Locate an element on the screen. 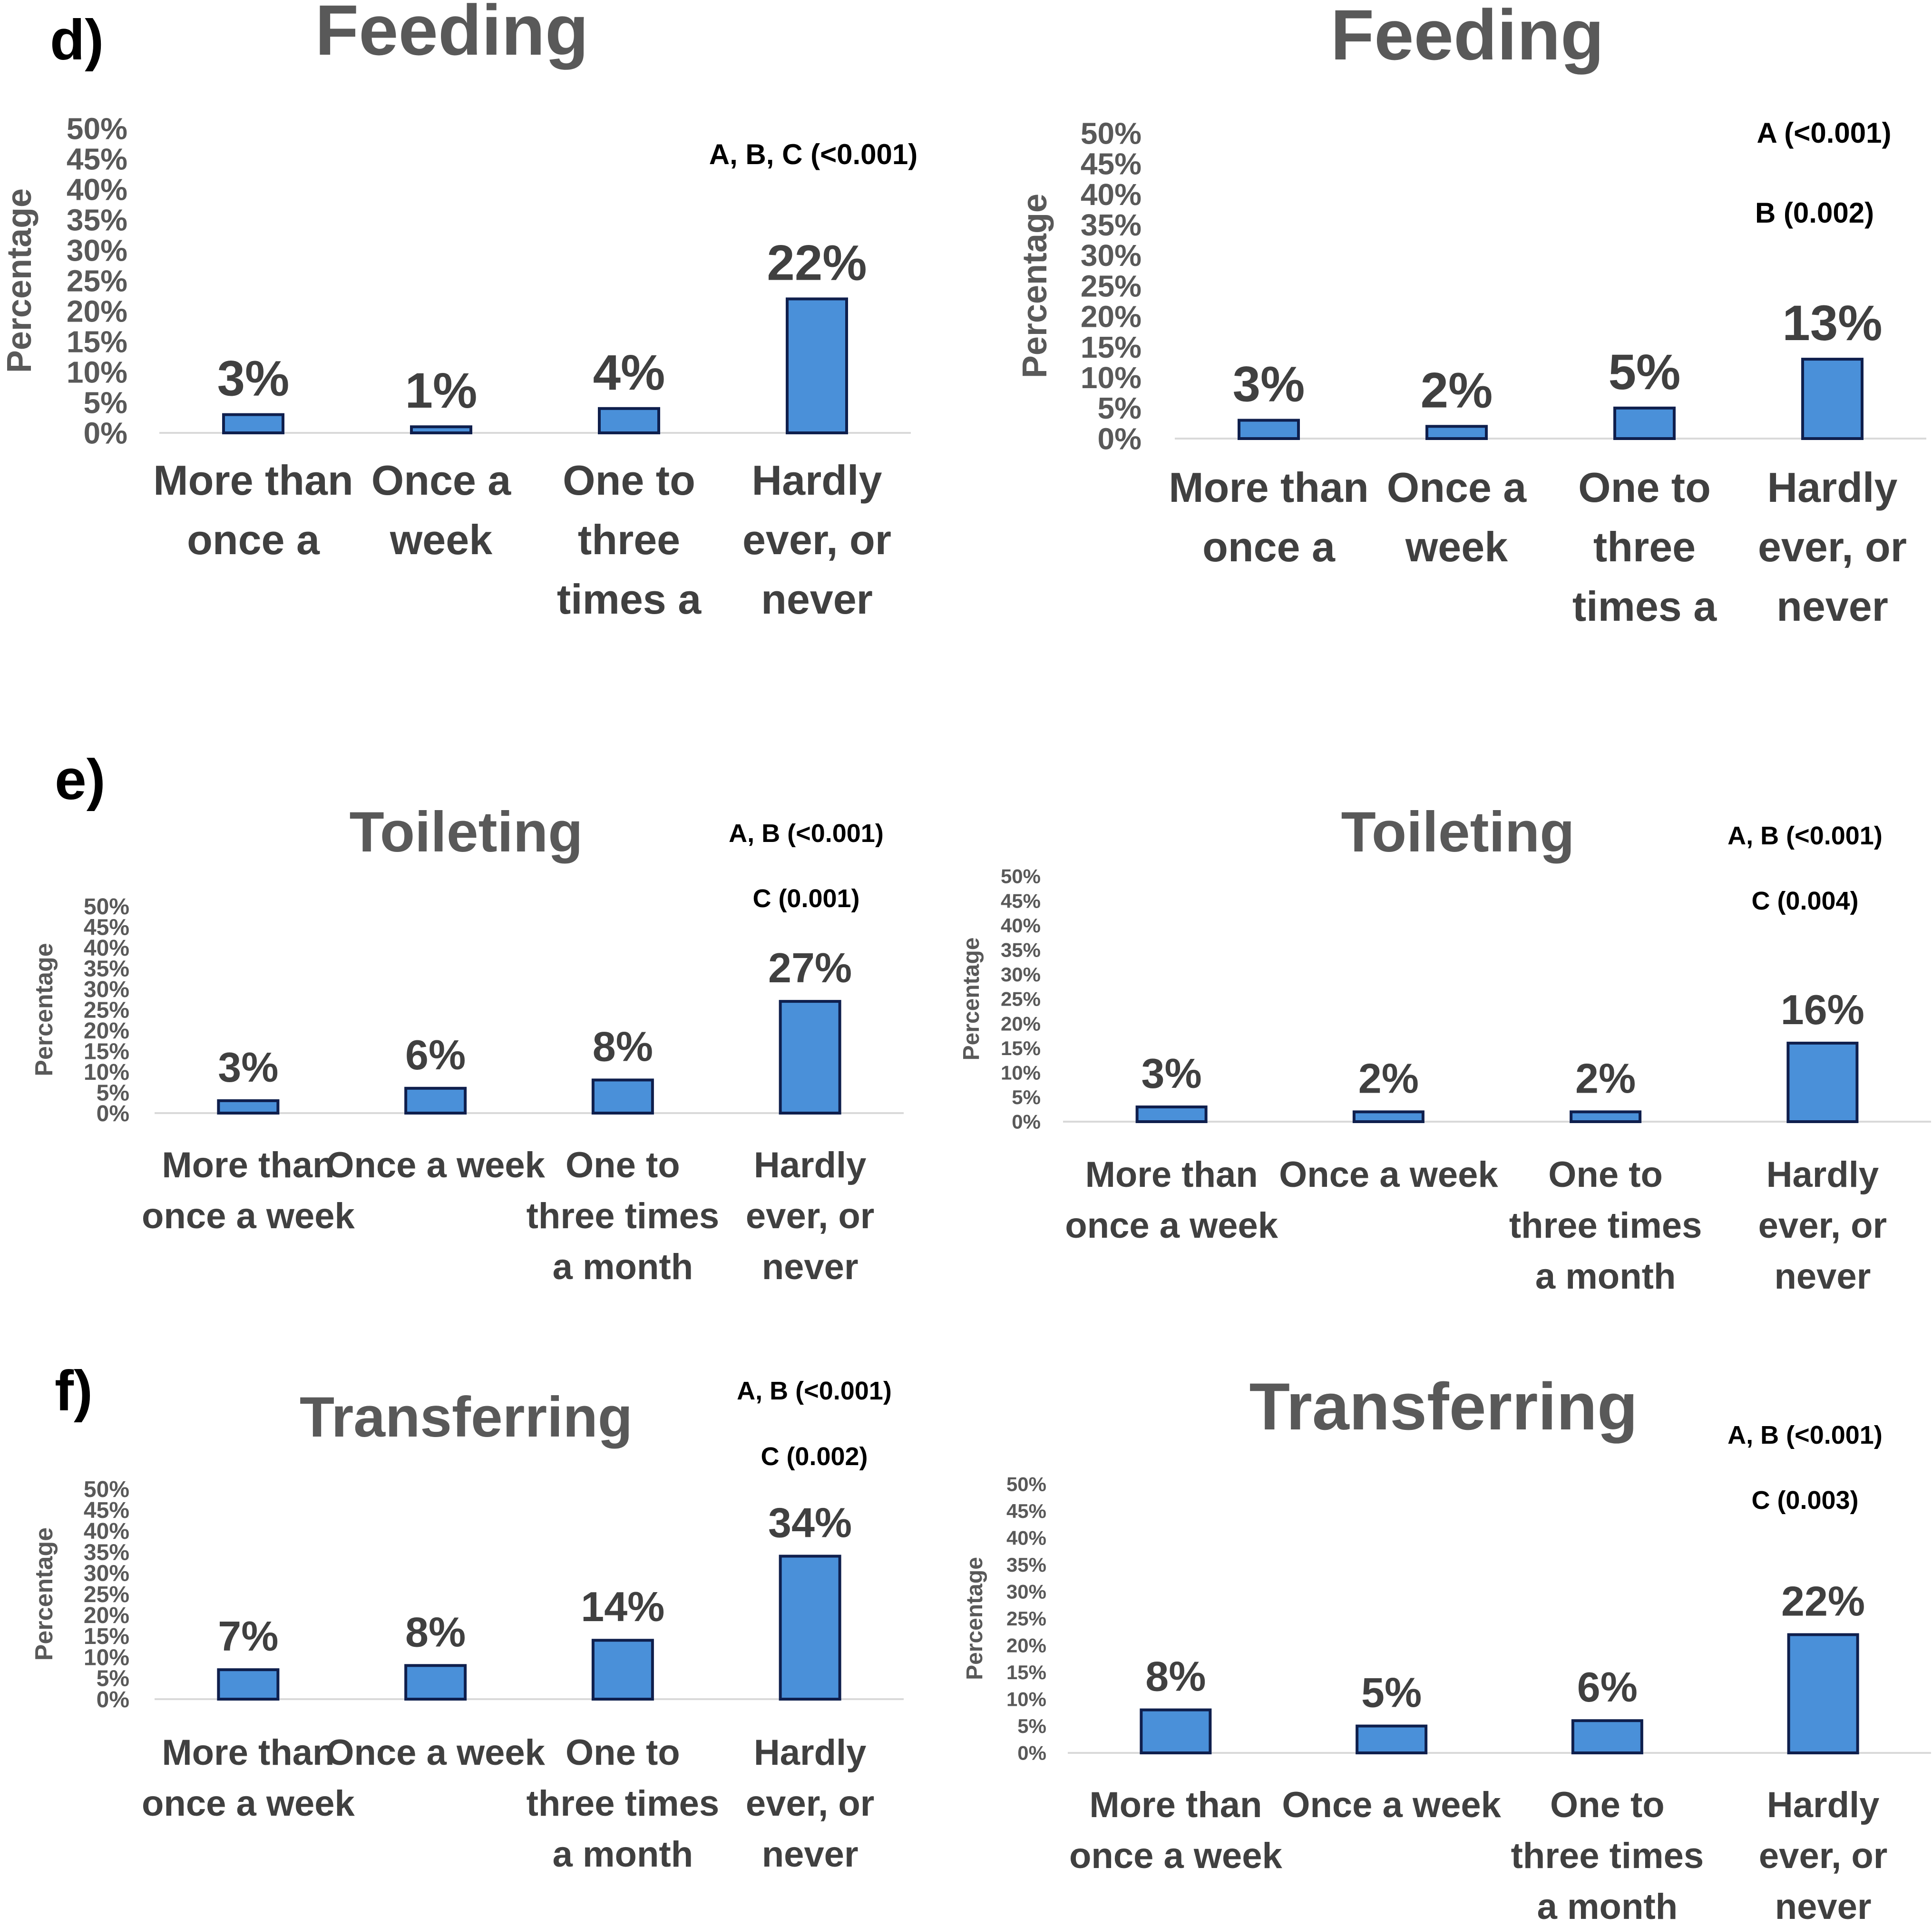  data-label: 22% is located at coordinates (1823, 1601).